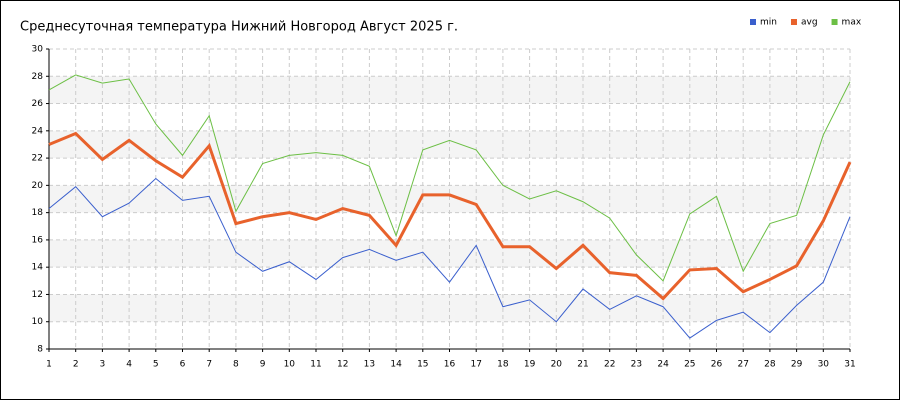 Image resolution: width=900 pixels, height=400 pixels. I want to click on x-tick-label: 30, so click(824, 365).